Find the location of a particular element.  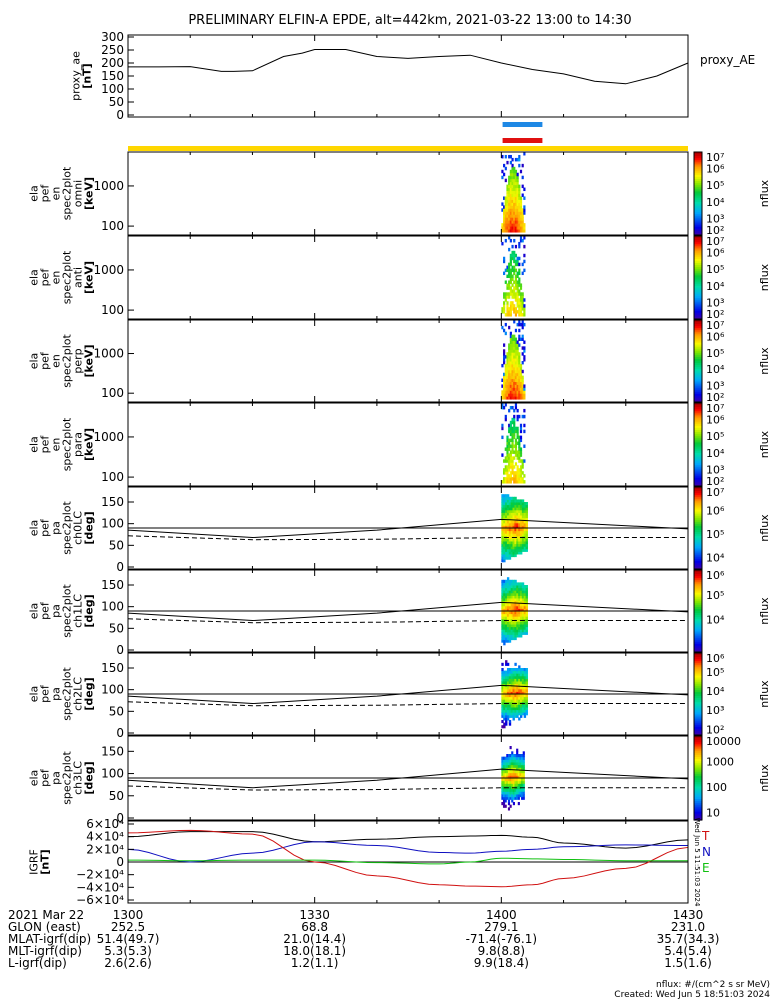

colorbar-label: nflux is located at coordinates (764, 528).